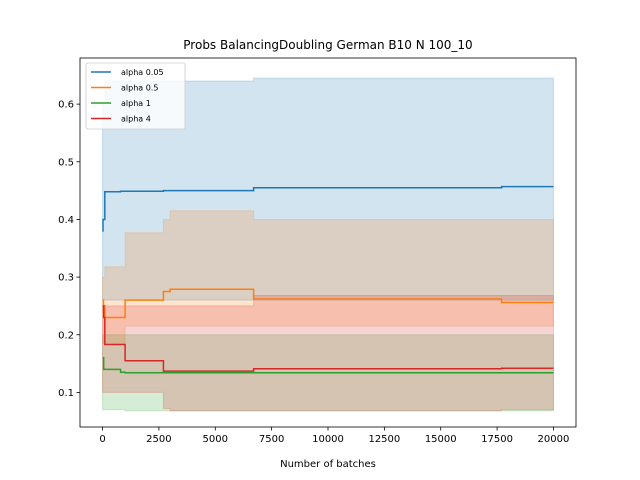 Image resolution: width=640 pixels, height=480 pixels. I want to click on x-tick-label-5: 10000, so click(328, 439).